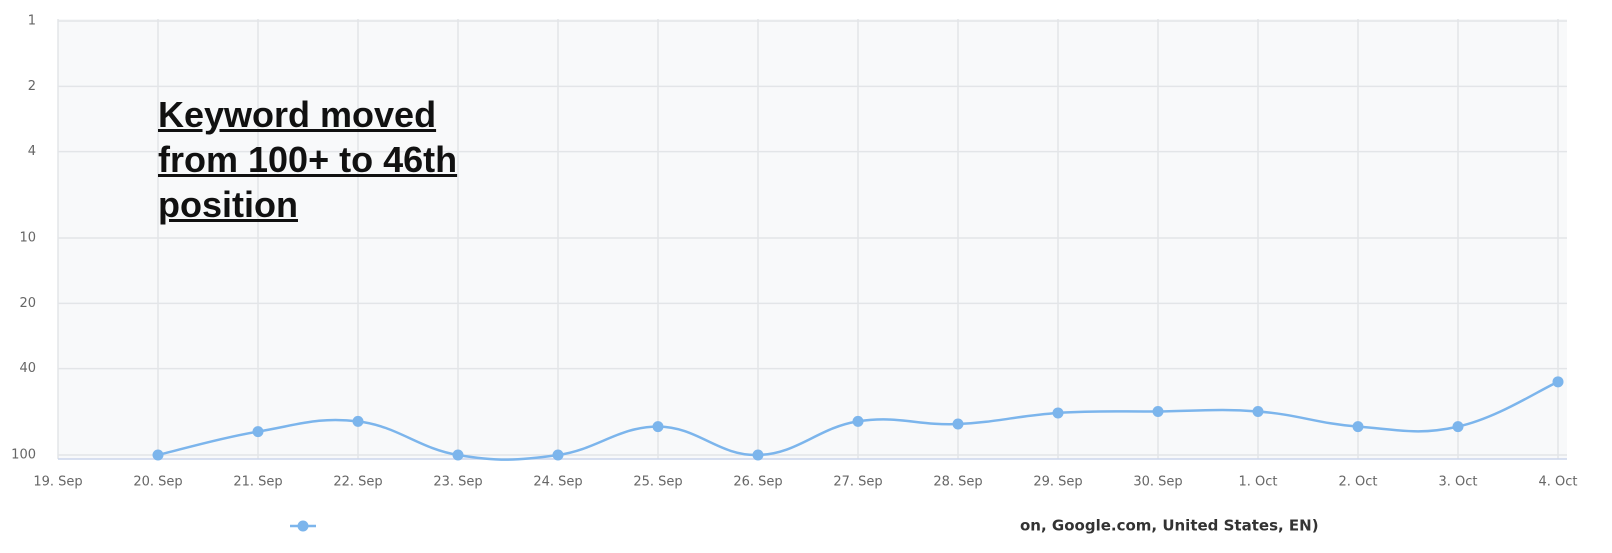 This screenshot has height=553, width=1612. What do you see at coordinates (1169, 526) in the screenshot?
I see `legend-label: on, Google.com, United States, EN)` at bounding box center [1169, 526].